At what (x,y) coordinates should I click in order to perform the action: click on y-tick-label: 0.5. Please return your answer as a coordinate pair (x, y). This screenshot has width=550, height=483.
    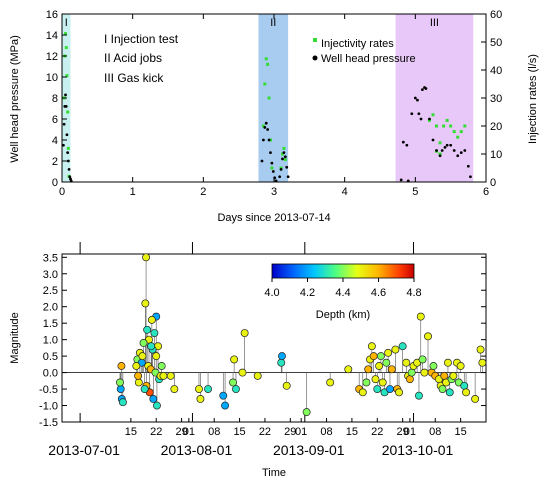
    Looking at the image, I should click on (50, 357).